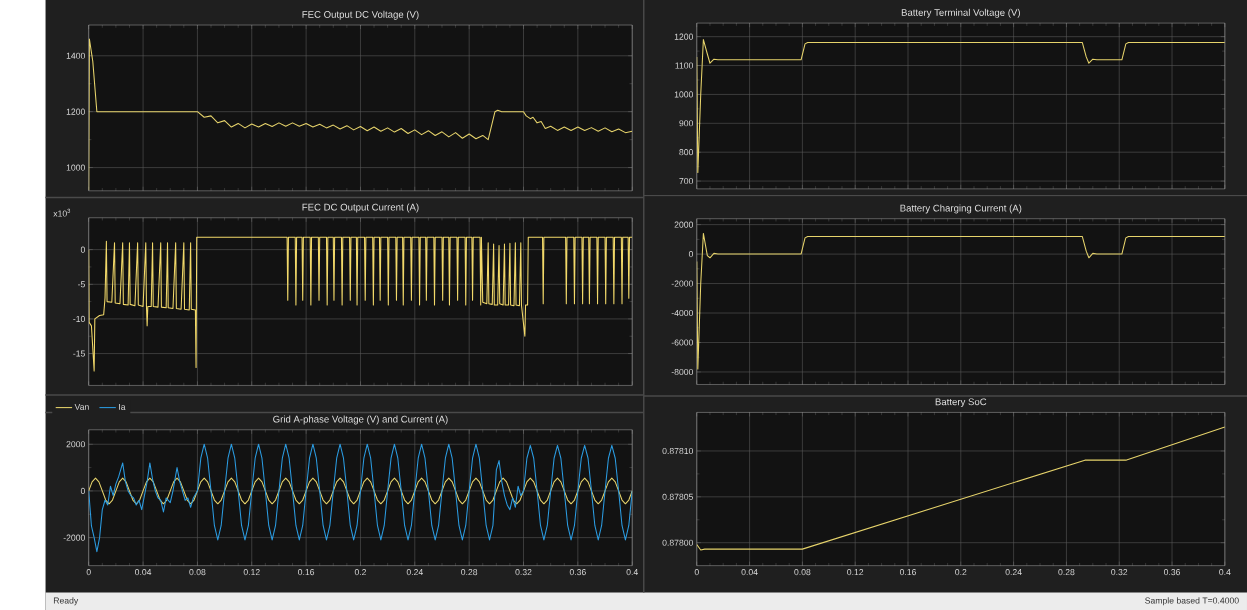 Image resolution: width=1247 pixels, height=610 pixels. What do you see at coordinates (682, 342) in the screenshot?
I see `y-tick-label: -6000` at bounding box center [682, 342].